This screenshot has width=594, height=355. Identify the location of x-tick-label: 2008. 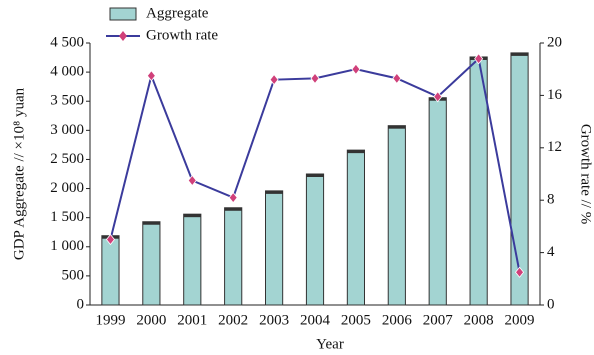
(479, 320).